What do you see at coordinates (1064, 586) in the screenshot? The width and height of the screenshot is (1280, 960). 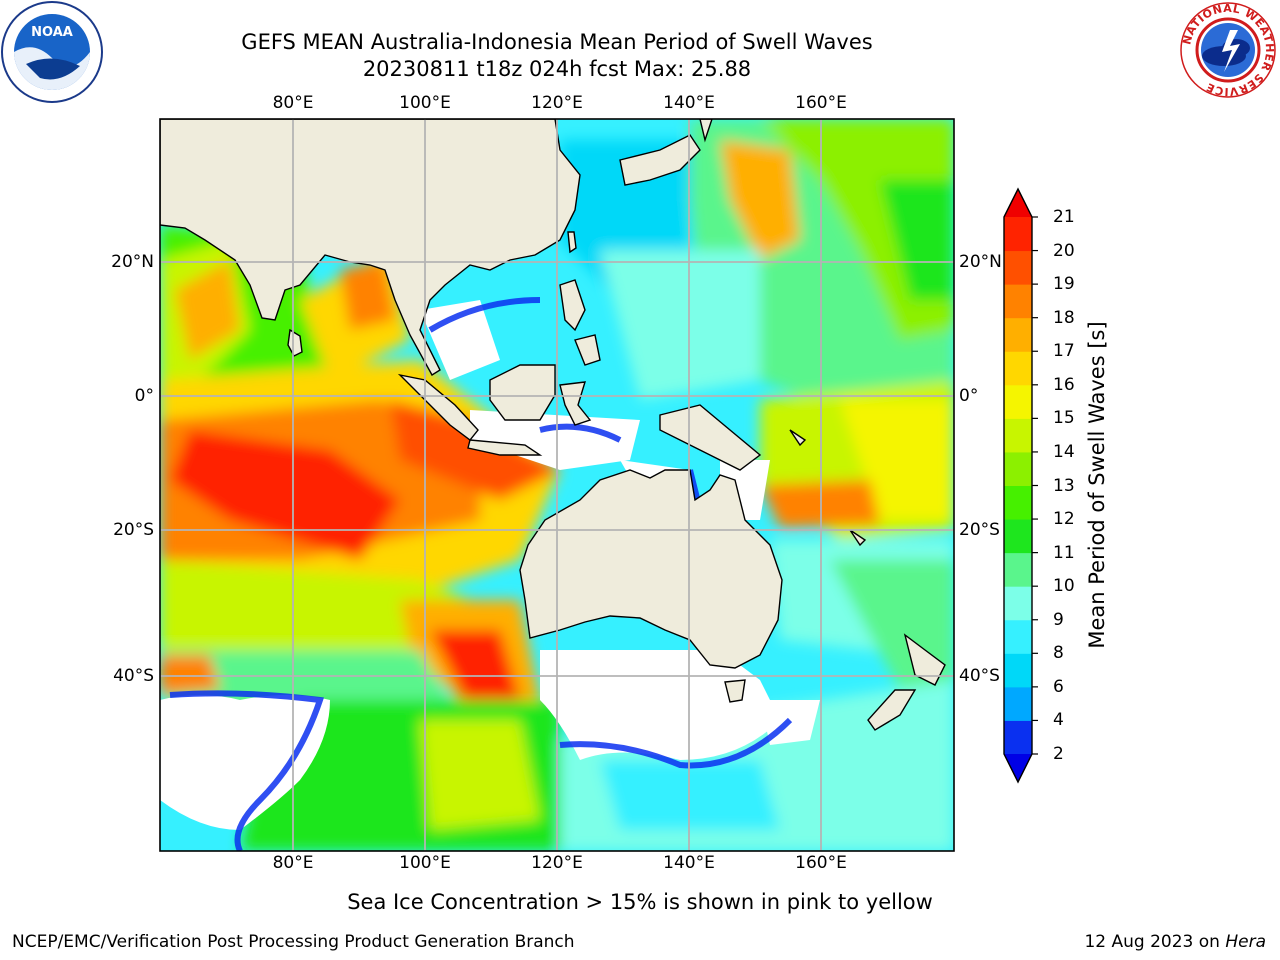 I see `colorbar-tick-label: 10` at bounding box center [1064, 586].